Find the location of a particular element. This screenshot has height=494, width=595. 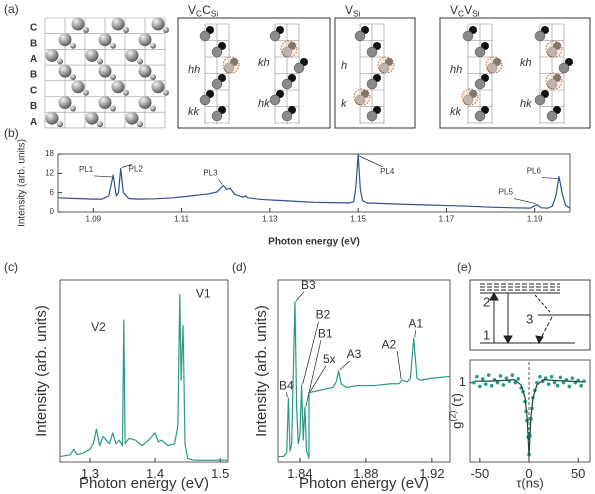

site-label: kh is located at coordinates (526, 63).